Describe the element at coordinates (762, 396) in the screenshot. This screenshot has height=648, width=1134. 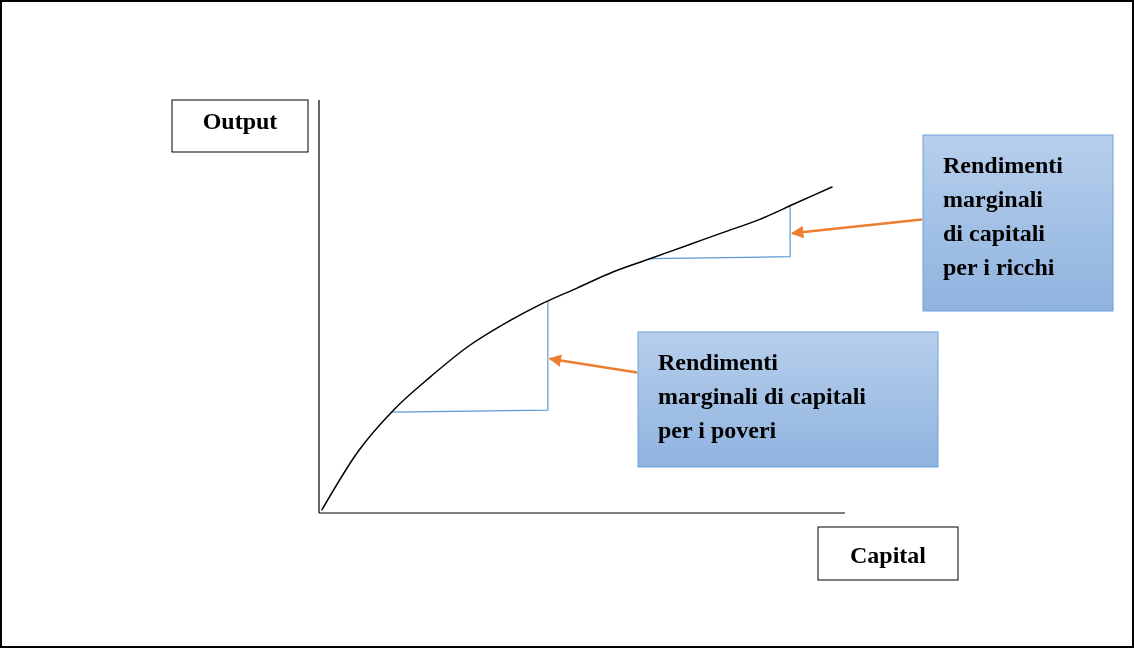
I see `annotation: Rendimenti marginali di capitali per i poveri` at that location.